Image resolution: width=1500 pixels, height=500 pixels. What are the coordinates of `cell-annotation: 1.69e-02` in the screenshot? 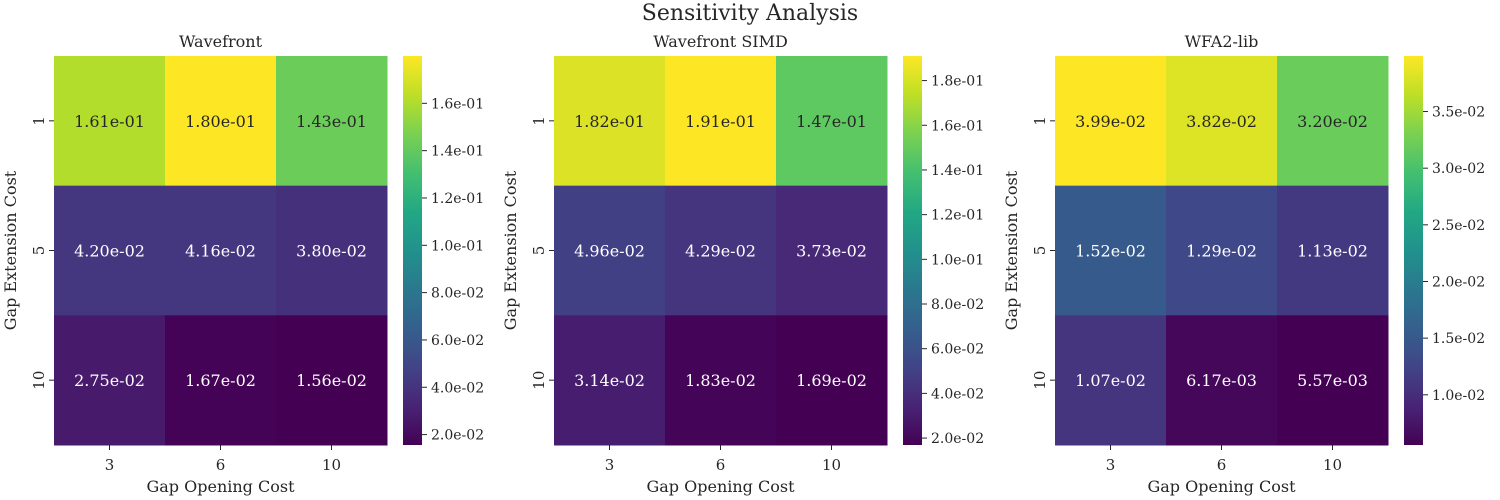 It's located at (831, 380).